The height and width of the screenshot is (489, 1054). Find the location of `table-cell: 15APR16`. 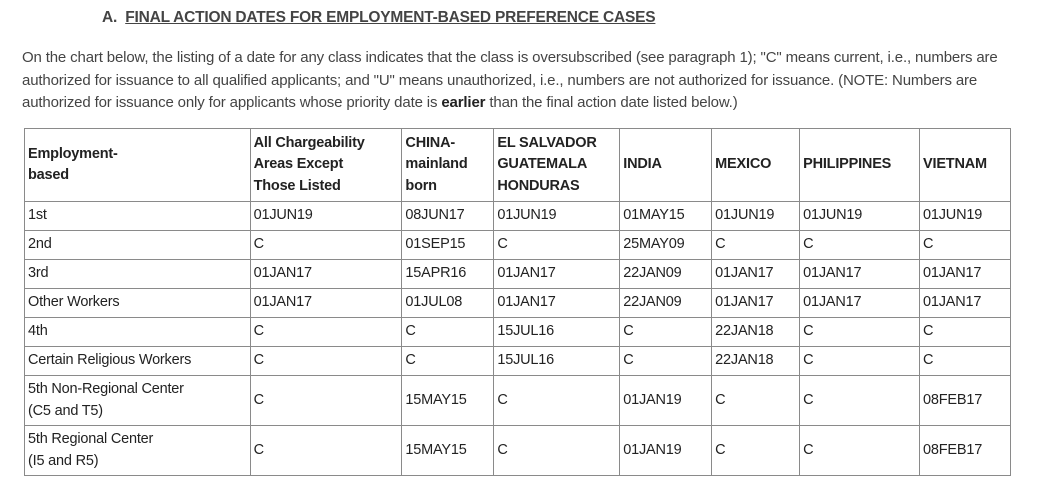

table-cell: 15APR16 is located at coordinates (448, 274).